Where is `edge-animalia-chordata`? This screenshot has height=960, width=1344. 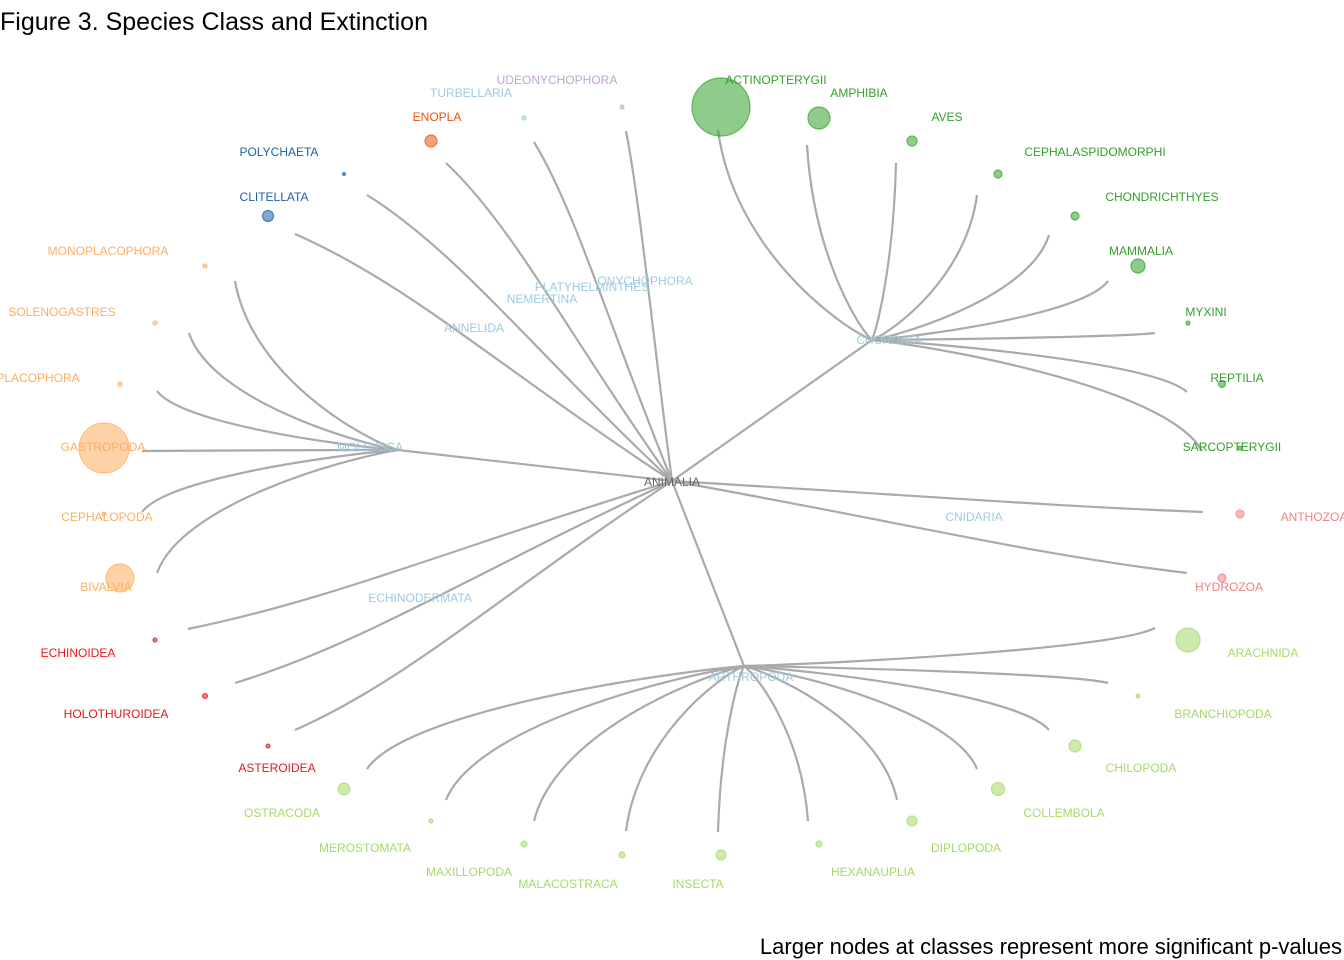
edge-animalia-chordata is located at coordinates (772, 410).